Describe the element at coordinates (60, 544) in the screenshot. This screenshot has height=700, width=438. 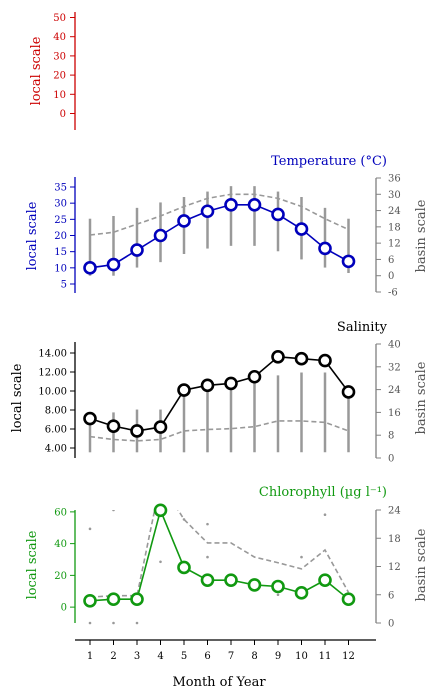
I see `chlorophyll-left-tick-label: 40` at that location.